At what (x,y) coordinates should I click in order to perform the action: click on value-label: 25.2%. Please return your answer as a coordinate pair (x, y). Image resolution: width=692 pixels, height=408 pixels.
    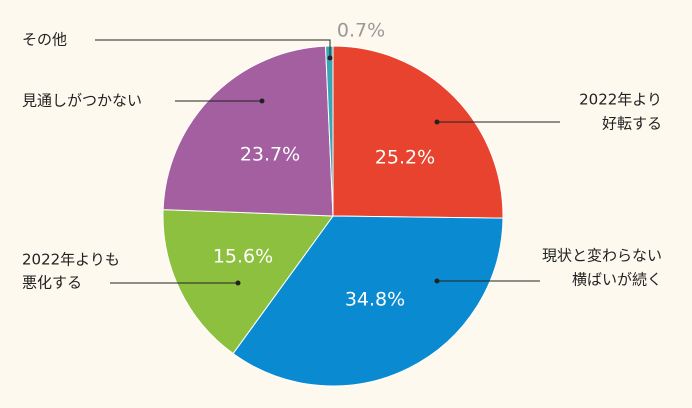
    Looking at the image, I should click on (405, 158).